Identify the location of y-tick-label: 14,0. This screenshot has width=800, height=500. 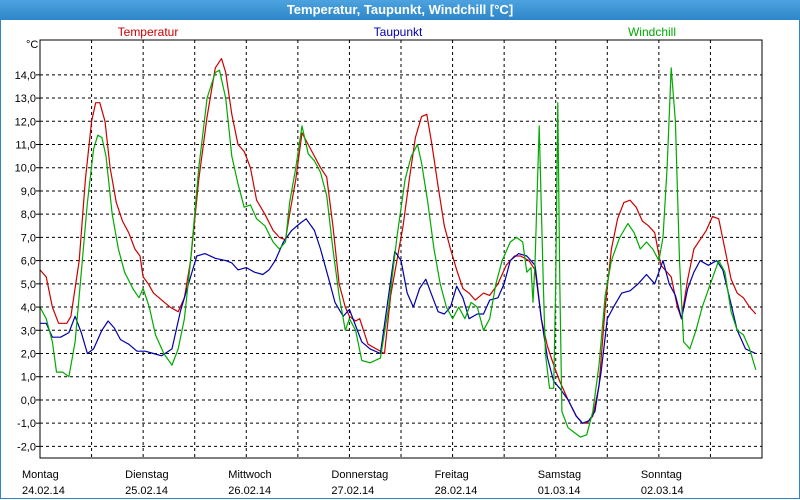
(25, 76).